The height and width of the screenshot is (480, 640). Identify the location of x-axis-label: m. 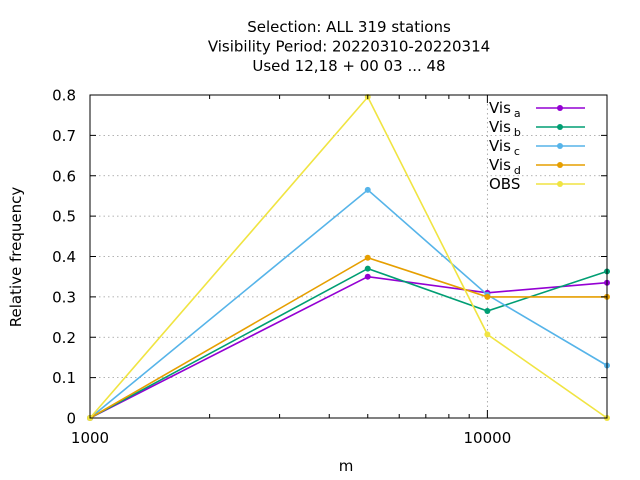
(346, 466).